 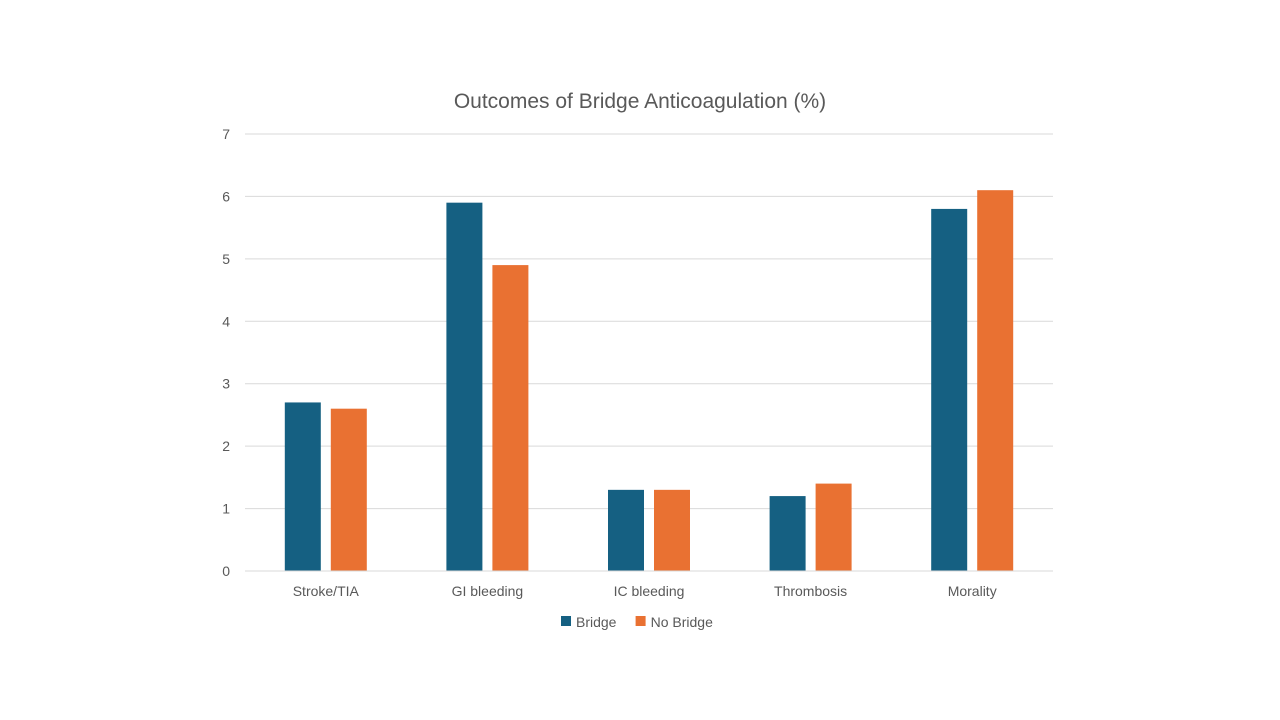 I want to click on legend: Bridge No Bridge, so click(x=637, y=622).